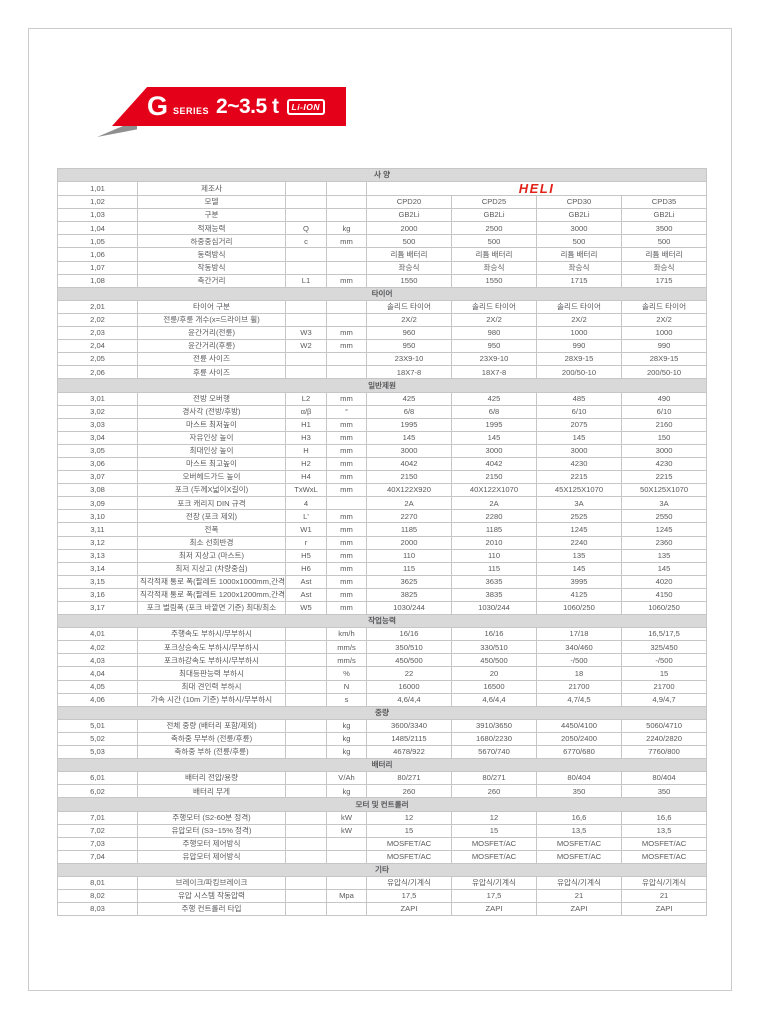 Image resolution: width=760 pixels, height=1019 pixels. I want to click on value-cell: 6770/680, so click(579, 752).